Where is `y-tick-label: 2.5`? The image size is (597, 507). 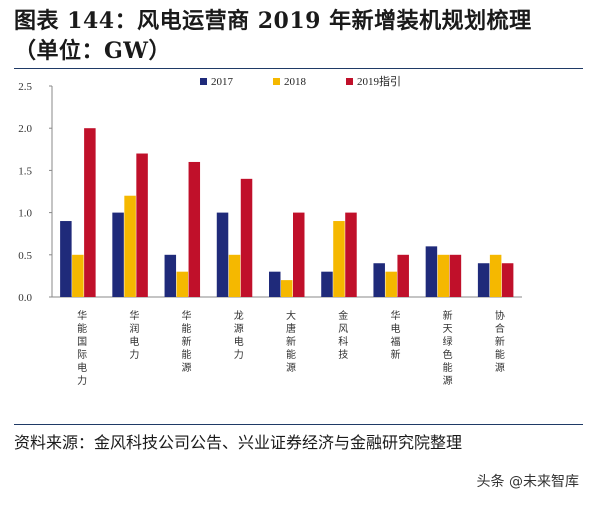
y-tick-label: 2.5 is located at coordinates (25, 87).